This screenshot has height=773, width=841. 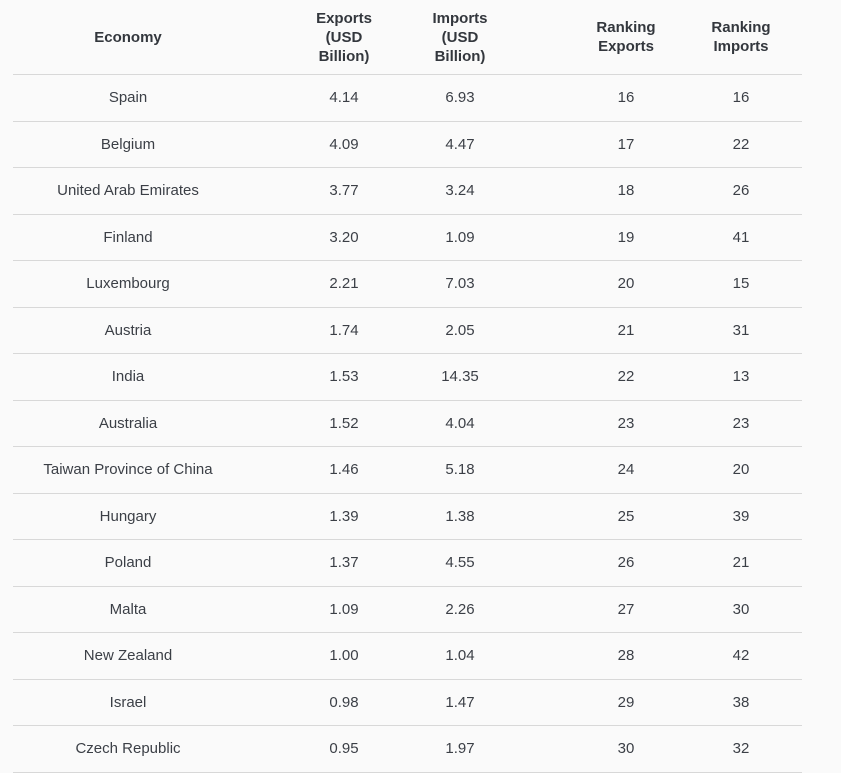 What do you see at coordinates (626, 516) in the screenshot?
I see `cell-ranking-exports: 25` at bounding box center [626, 516].